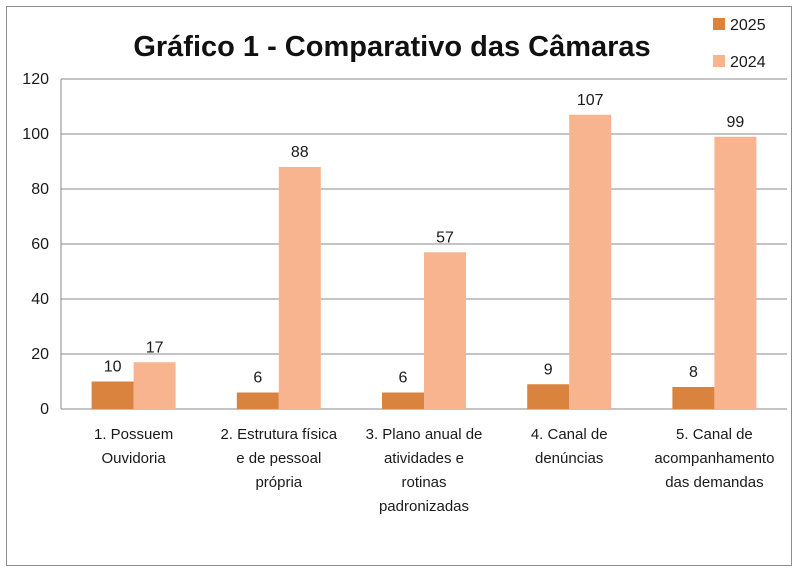 This screenshot has height=573, width=798. What do you see at coordinates (300, 152) in the screenshot?
I see `data-label-2024-2: 88` at bounding box center [300, 152].